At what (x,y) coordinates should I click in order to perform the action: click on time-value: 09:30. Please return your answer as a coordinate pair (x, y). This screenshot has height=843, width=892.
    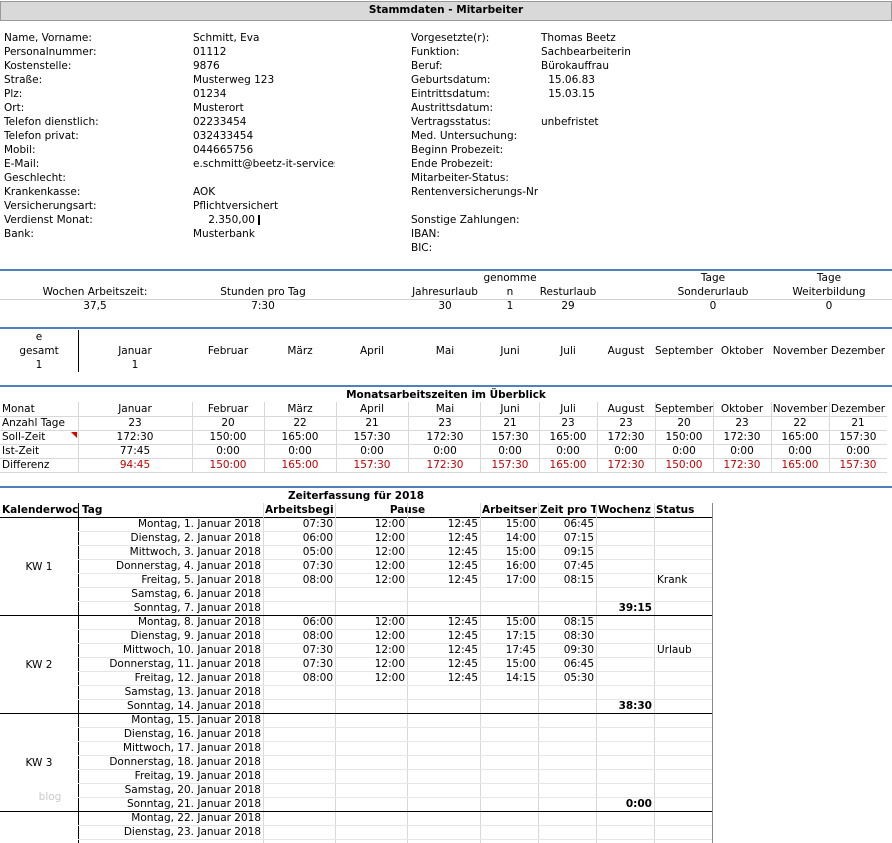
    Looking at the image, I should click on (578, 650).